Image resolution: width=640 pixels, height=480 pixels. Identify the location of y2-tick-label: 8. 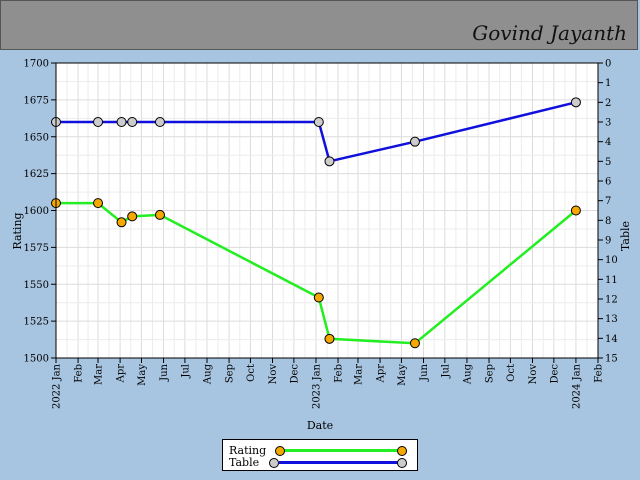
(608, 221).